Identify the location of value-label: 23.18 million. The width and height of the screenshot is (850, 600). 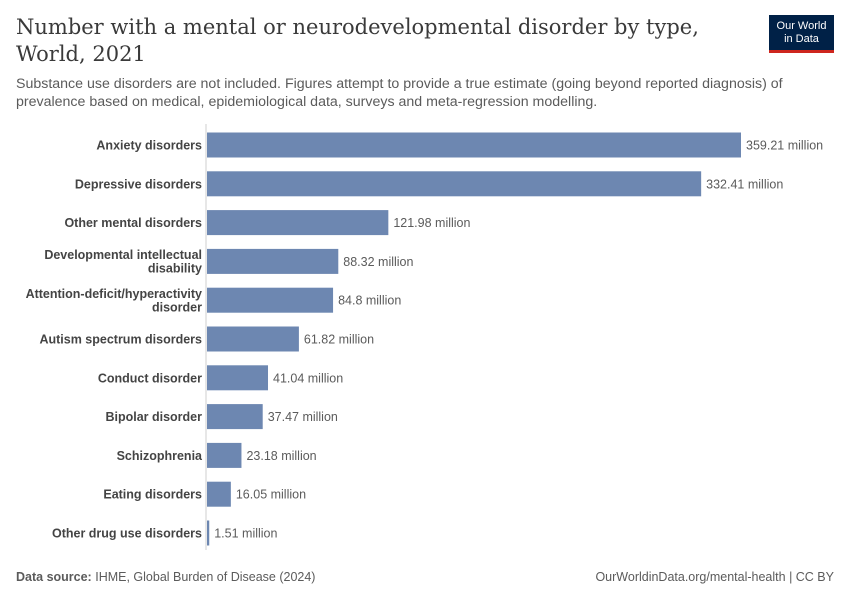
(281, 456).